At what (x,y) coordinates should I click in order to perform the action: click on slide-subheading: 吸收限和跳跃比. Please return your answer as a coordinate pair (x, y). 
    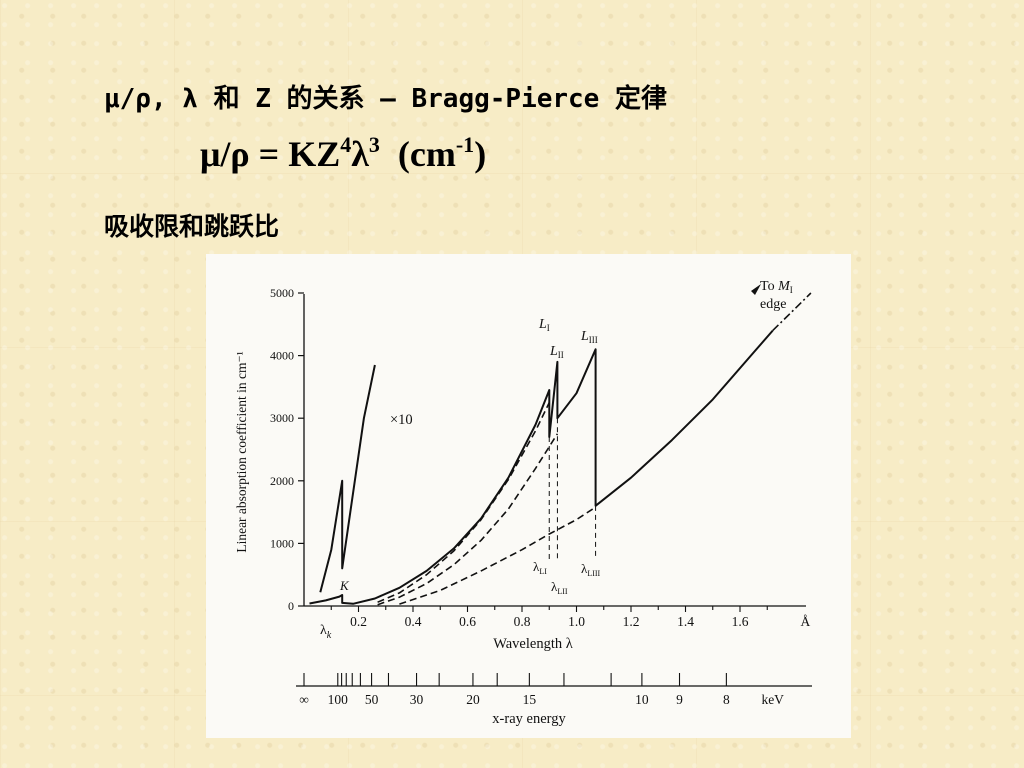
    Looking at the image, I should click on (192, 226).